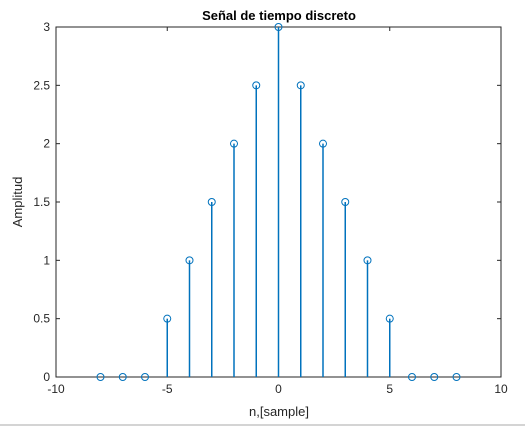  What do you see at coordinates (262, 425) in the screenshot?
I see `window-bottom-edge` at bounding box center [262, 425].